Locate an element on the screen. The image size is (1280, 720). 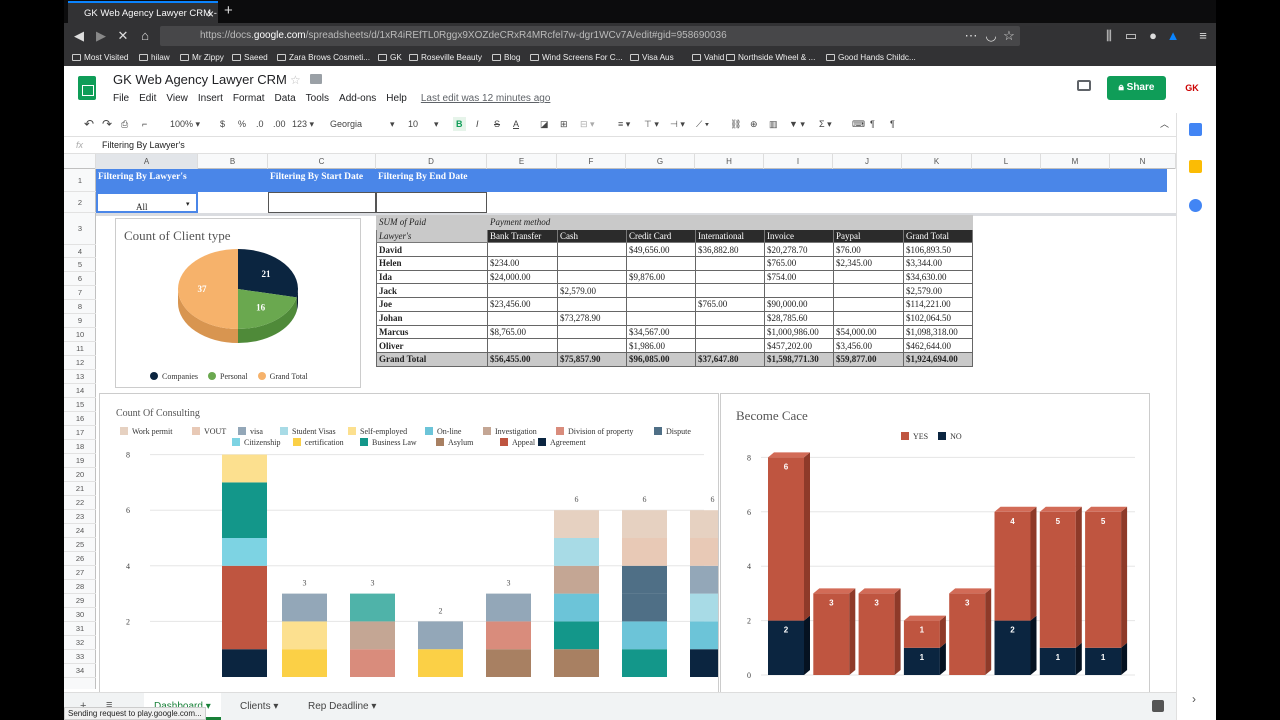
row-header: 4 is located at coordinates (80, 251).